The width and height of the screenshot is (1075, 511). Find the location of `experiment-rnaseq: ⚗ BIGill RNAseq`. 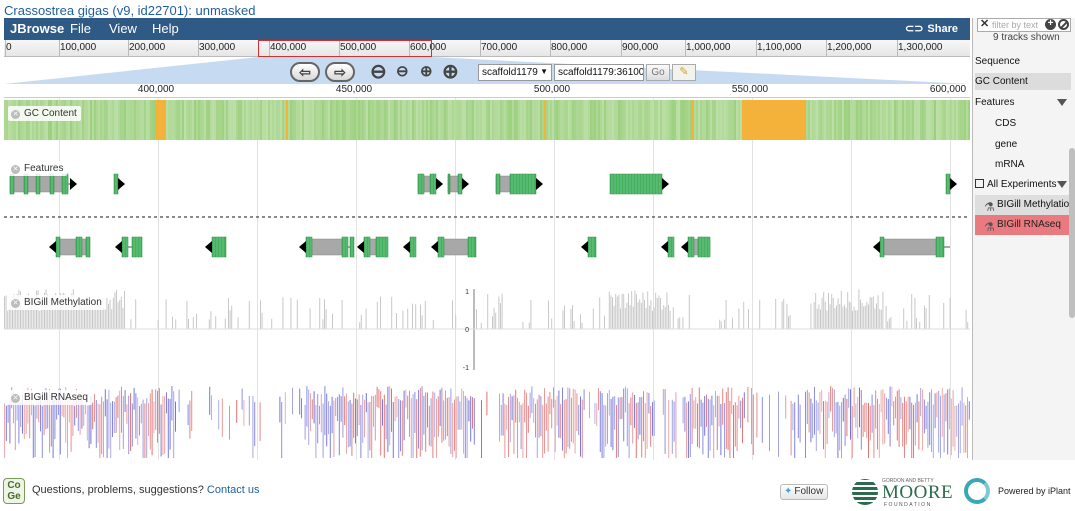

experiment-rnaseq: ⚗ BIGill RNAseq is located at coordinates (1023, 225).